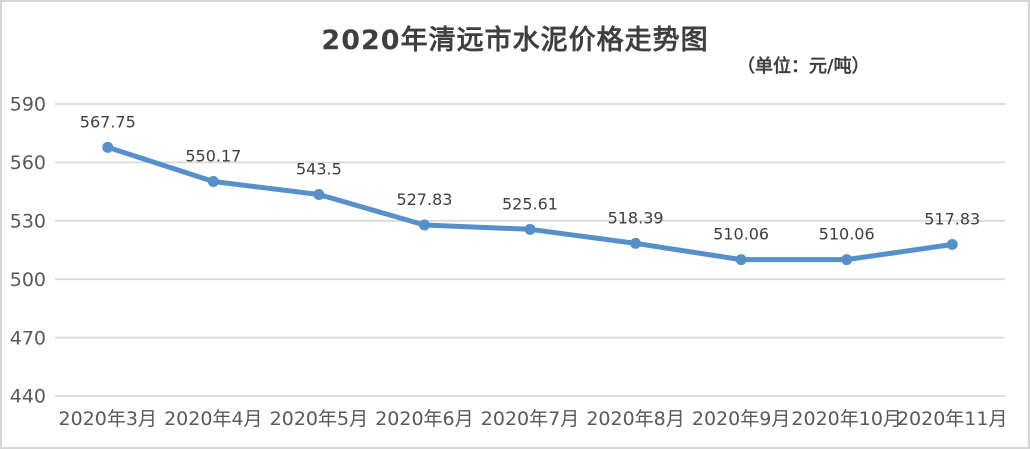 This screenshot has height=449, width=1030. I want to click on chart-unit-label: （单位：元/吨）, so click(803, 66).